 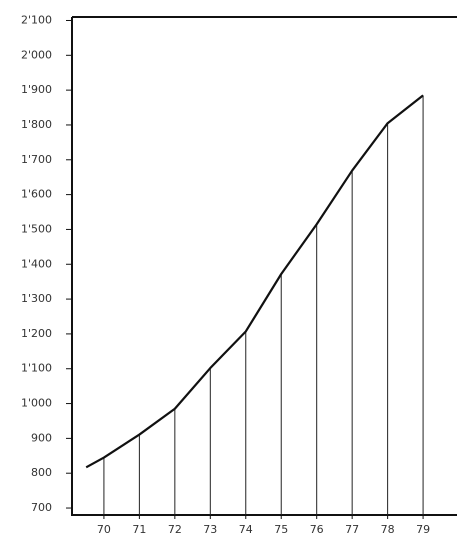 I want to click on y-tick-label: 1'800, so click(x=36, y=124).